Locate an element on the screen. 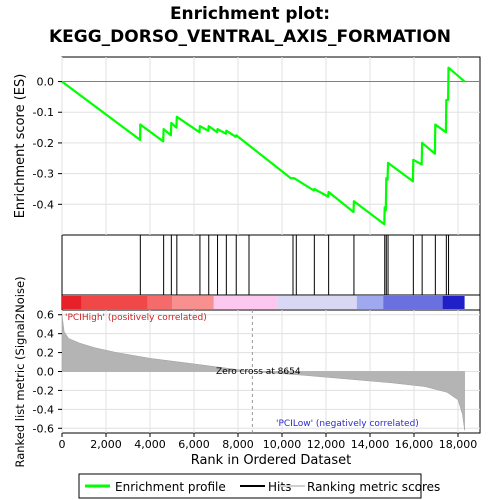 The height and width of the screenshot is (500, 500). x-tick-label: 12,000 is located at coordinates (326, 444).